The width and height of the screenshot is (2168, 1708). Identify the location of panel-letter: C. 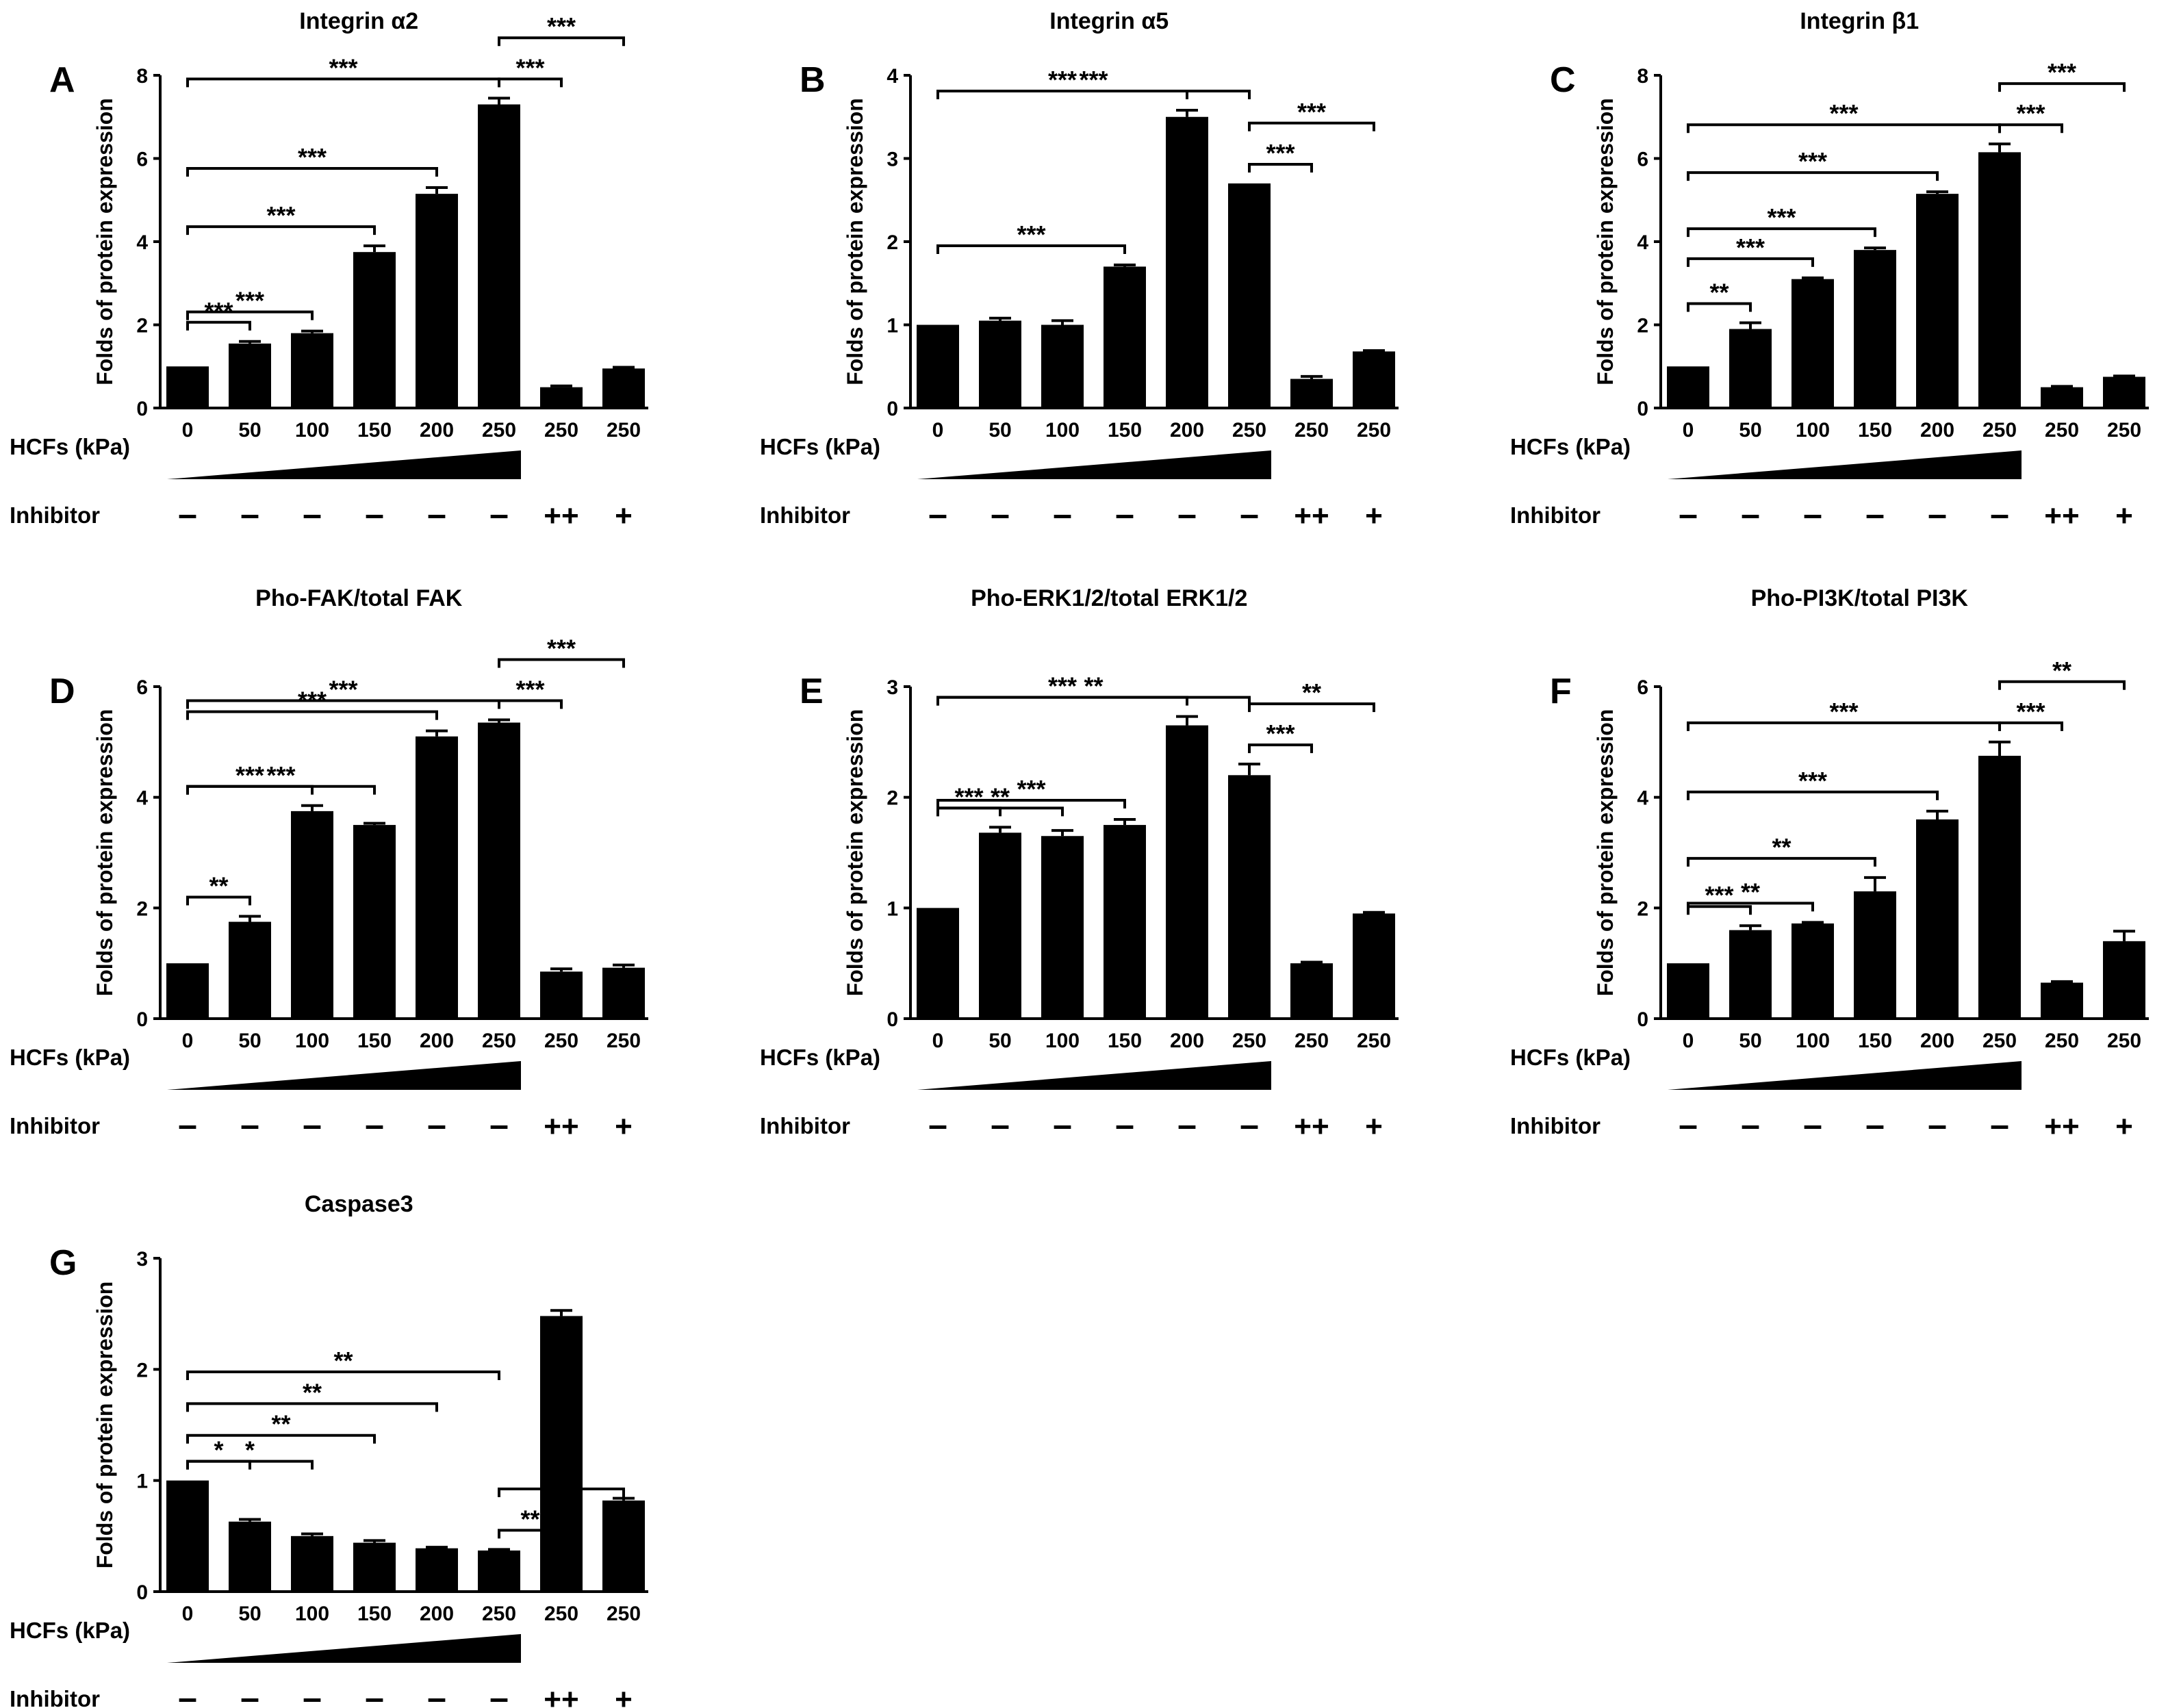
(1563, 80).